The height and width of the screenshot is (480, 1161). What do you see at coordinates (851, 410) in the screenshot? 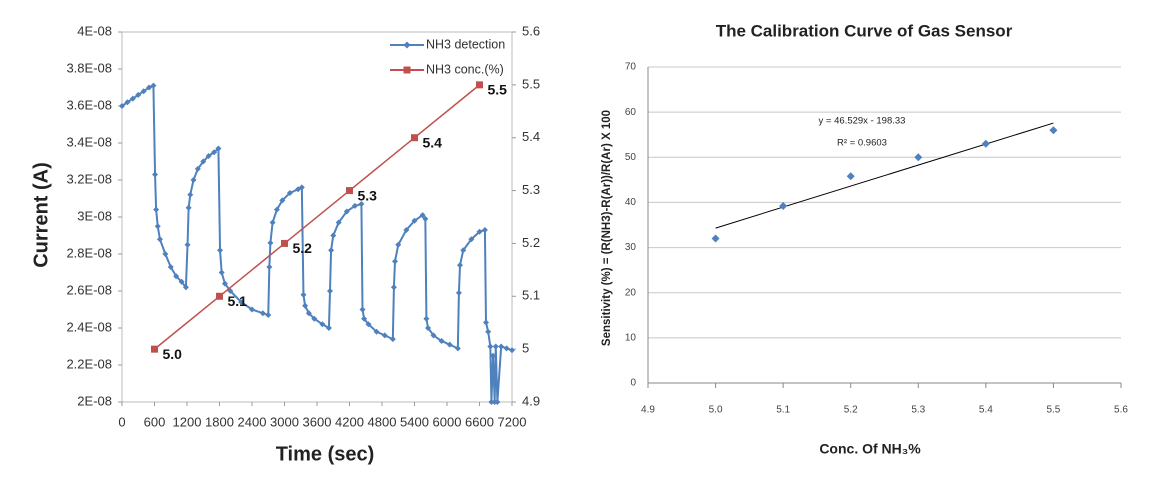
I see `x-tick-label: 5.2` at bounding box center [851, 410].